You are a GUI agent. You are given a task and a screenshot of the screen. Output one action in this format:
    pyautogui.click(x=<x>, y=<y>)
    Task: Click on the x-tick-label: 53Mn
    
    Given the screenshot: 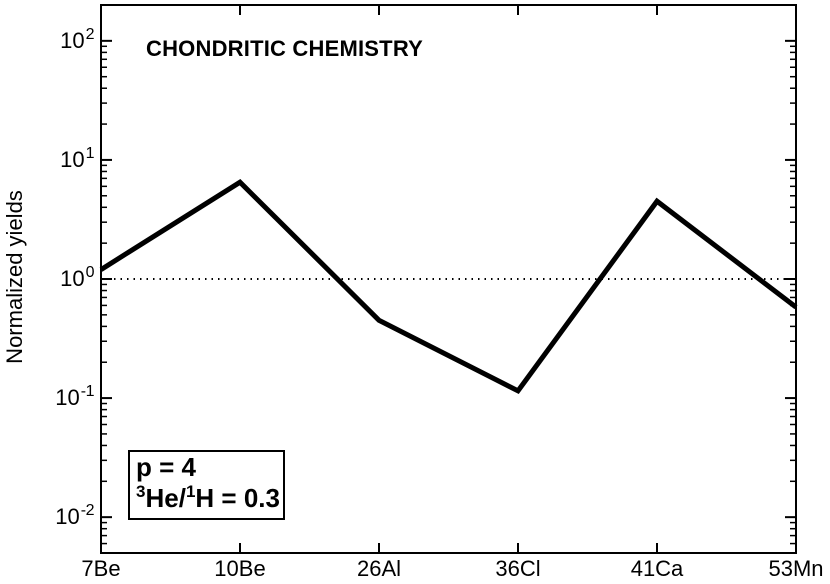 What is the action you would take?
    pyautogui.click(x=796, y=568)
    